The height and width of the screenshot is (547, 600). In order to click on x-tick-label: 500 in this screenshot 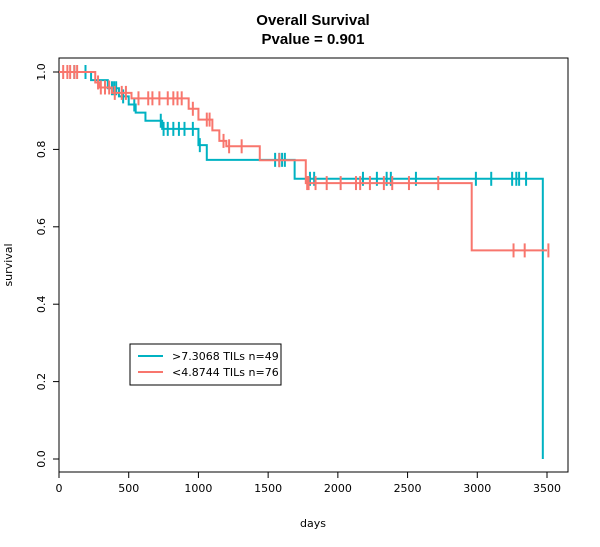, I will do `click(128, 488)`.